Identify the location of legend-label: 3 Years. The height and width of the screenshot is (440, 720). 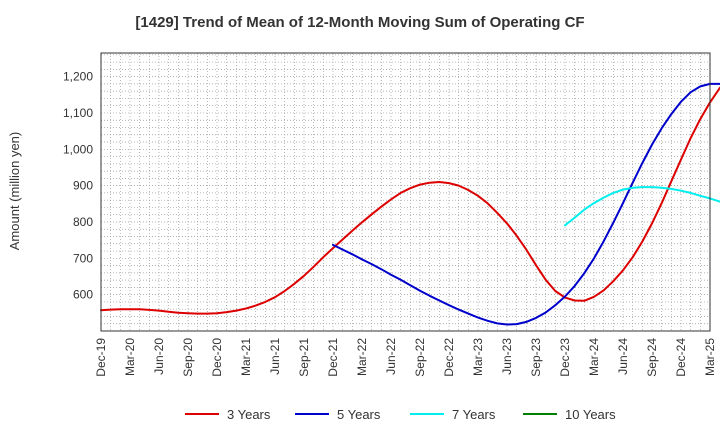
(249, 414).